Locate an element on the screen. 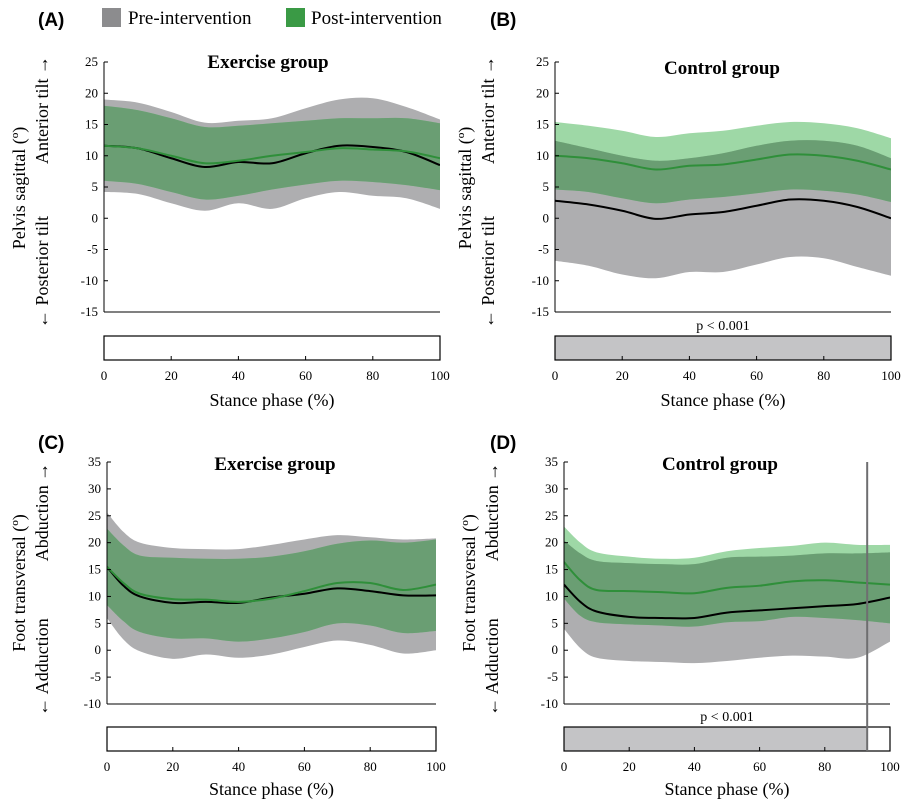 This screenshot has width=912, height=801. legend-label-pre: Pre-intervention is located at coordinates (190, 18).